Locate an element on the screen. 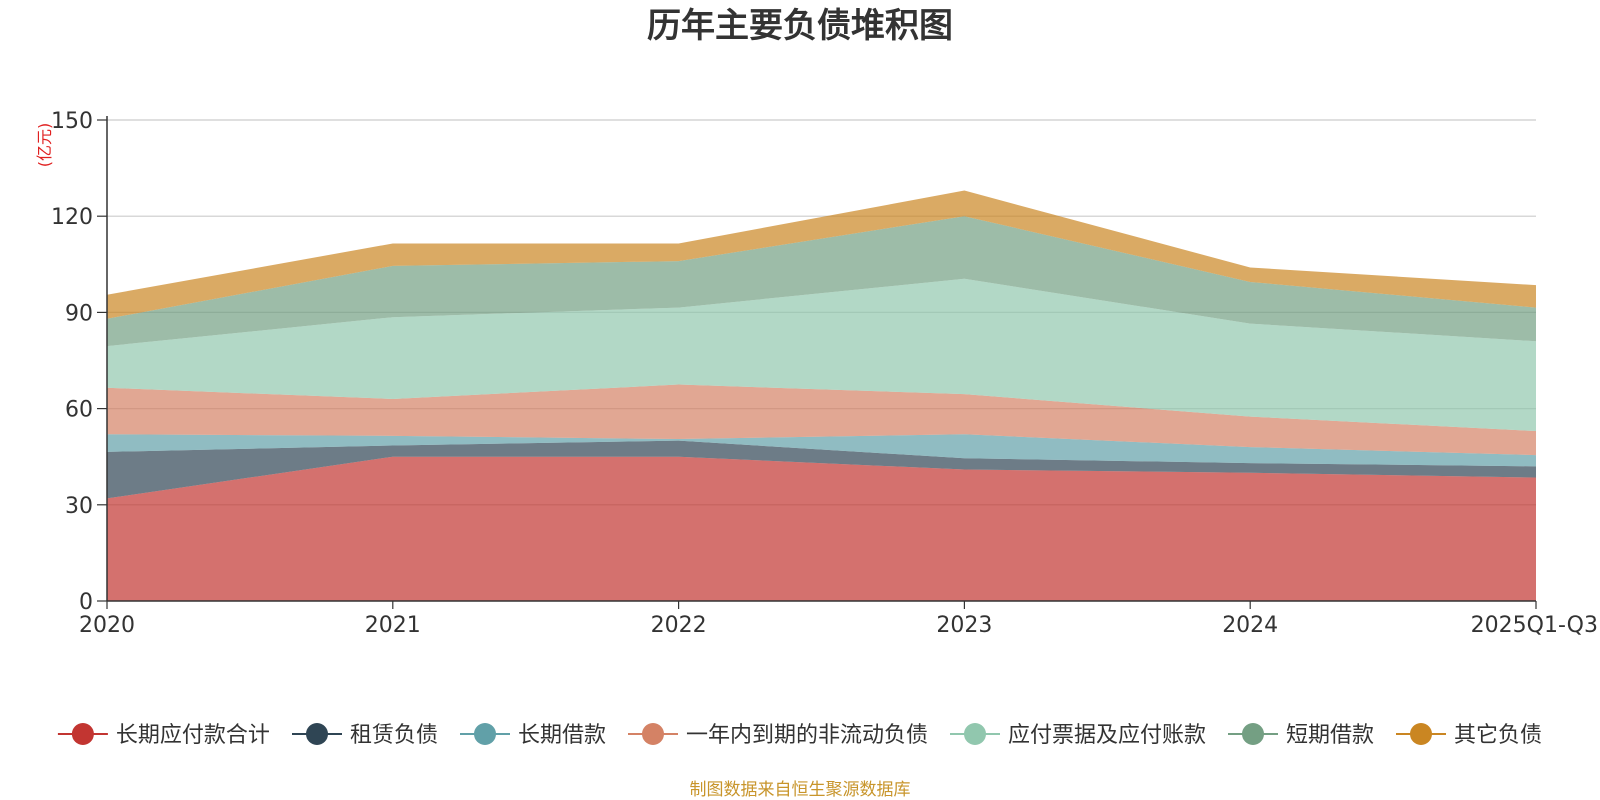 This screenshot has width=1600, height=800. x-tick-label: 2020 is located at coordinates (107, 625).